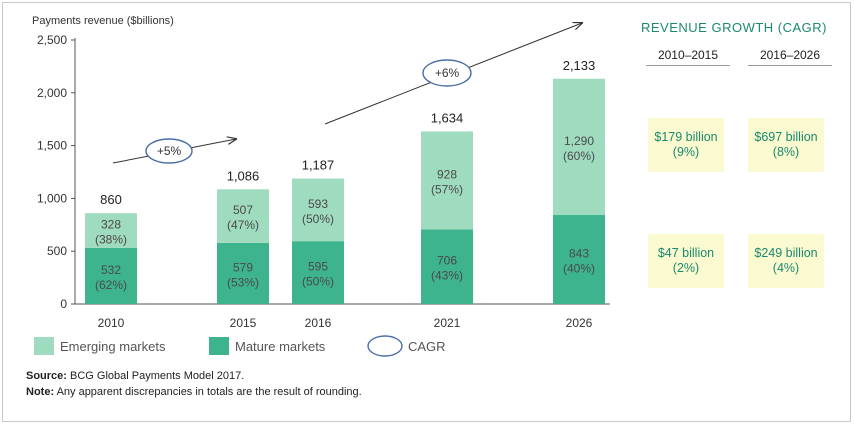  What do you see at coordinates (447, 261) in the screenshot?
I see `data-label-mature-value: 706` at bounding box center [447, 261].